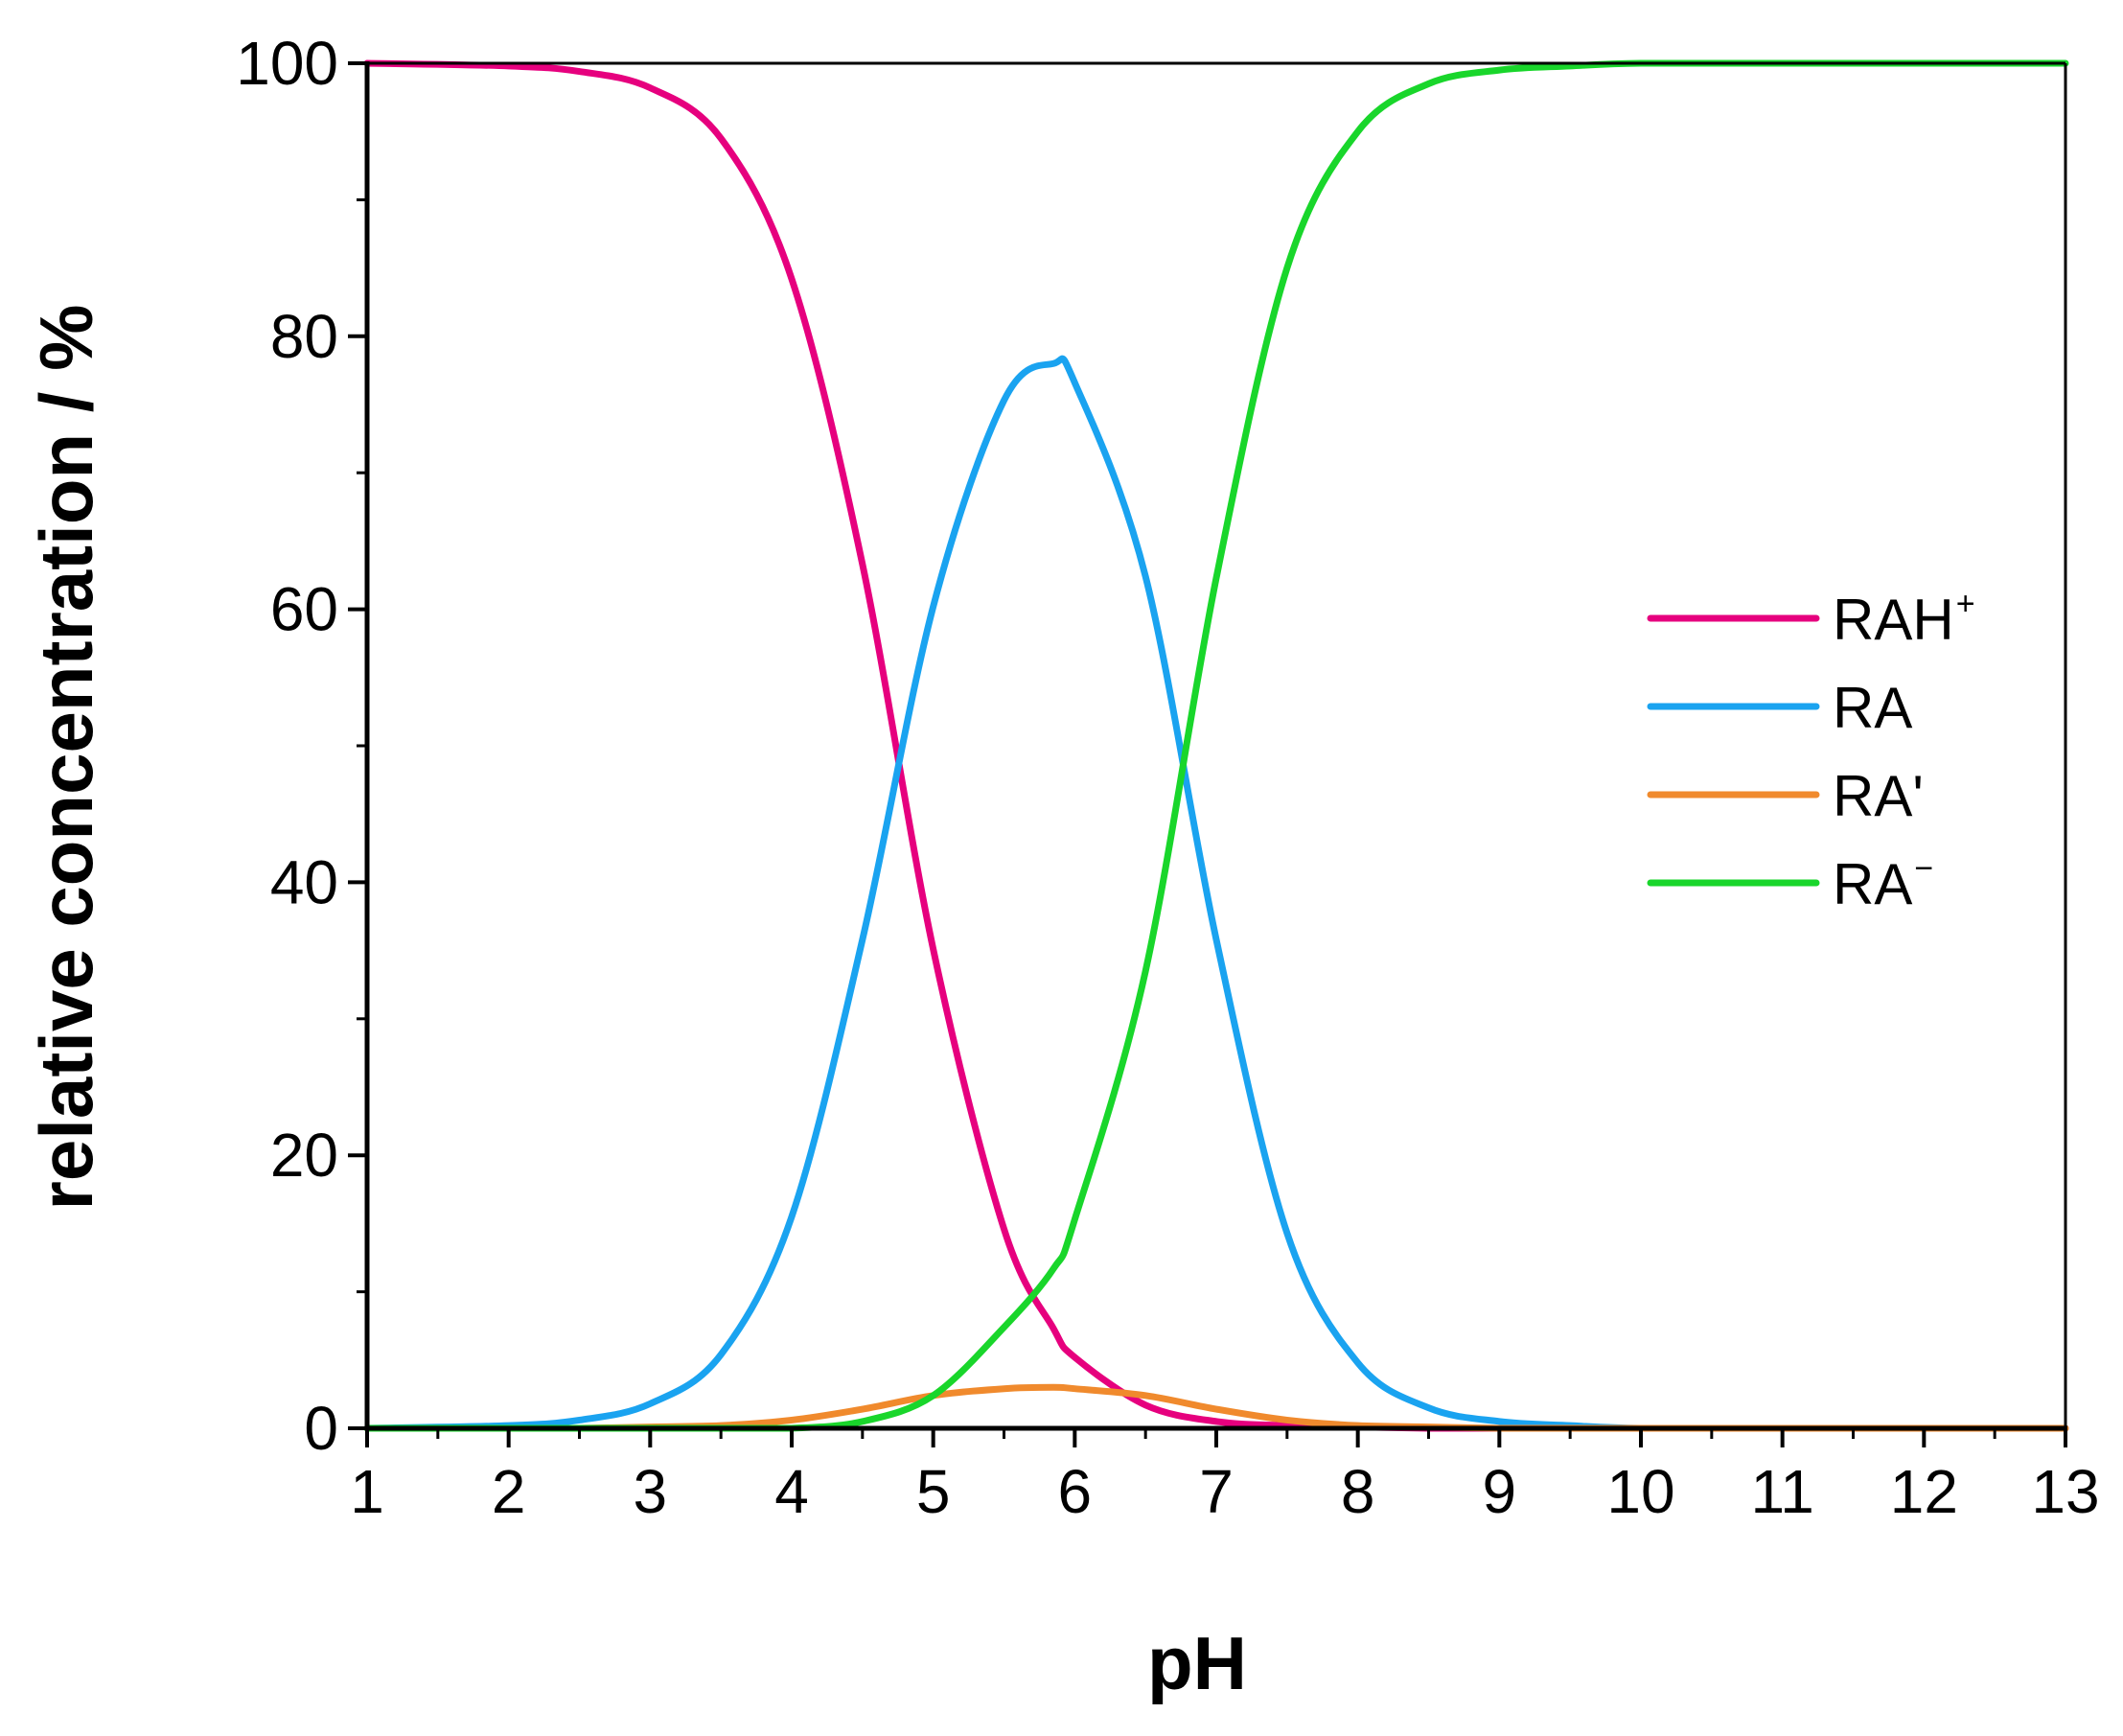 This screenshot has height=1736, width=2123. What do you see at coordinates (1075, 1491) in the screenshot?
I see `x-tick-label: 6` at bounding box center [1075, 1491].